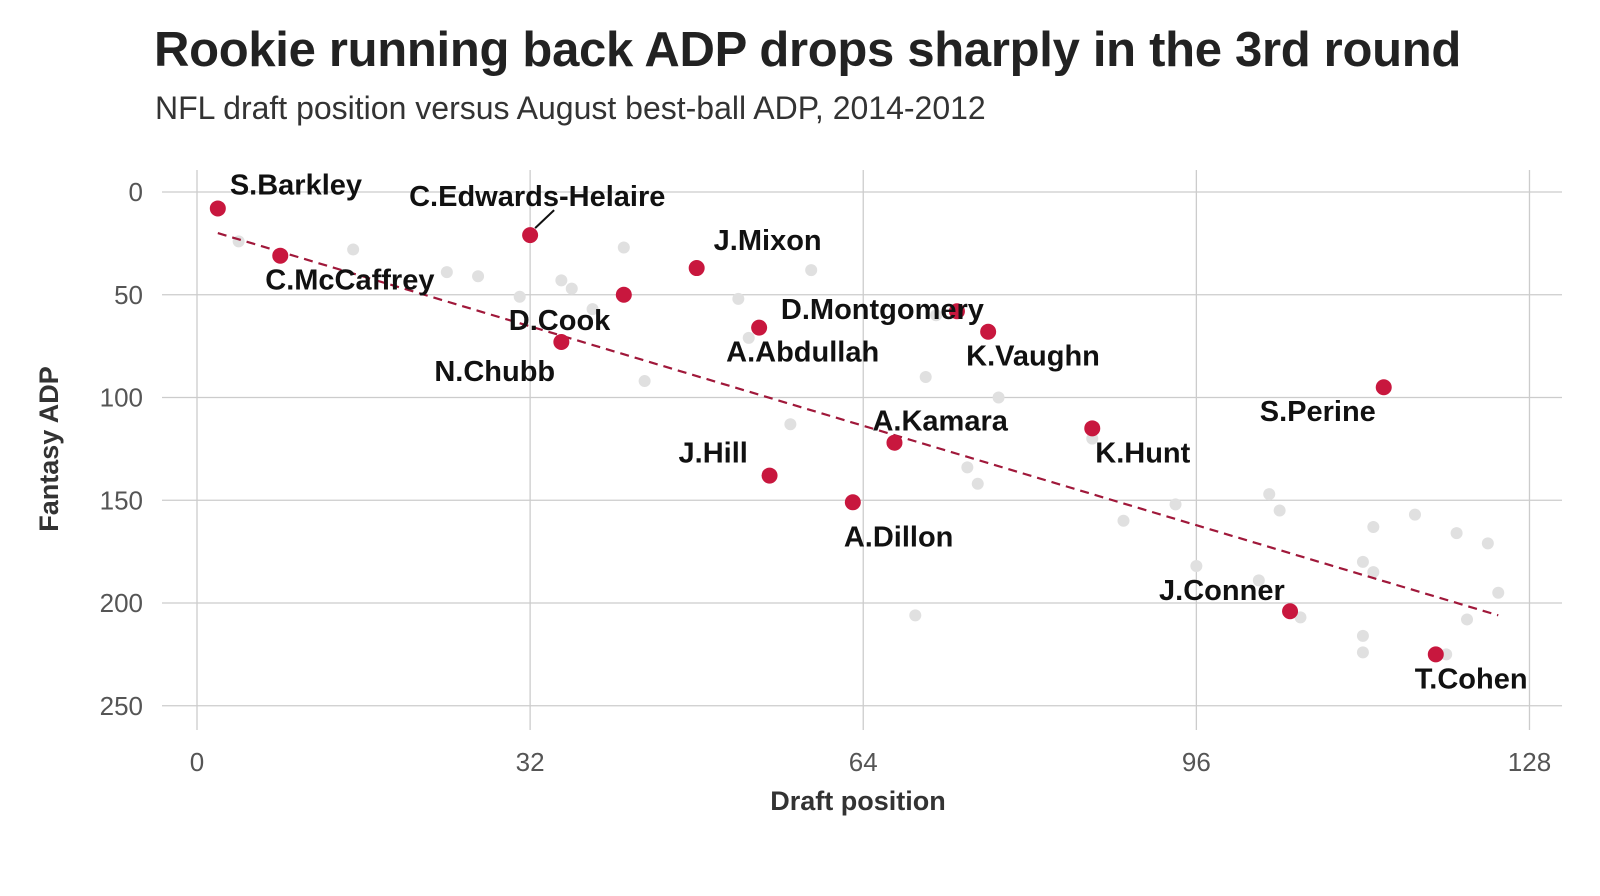 This screenshot has height=896, width=1600. Describe the element at coordinates (530, 762) in the screenshot. I see `x-tick-label: 32` at that location.